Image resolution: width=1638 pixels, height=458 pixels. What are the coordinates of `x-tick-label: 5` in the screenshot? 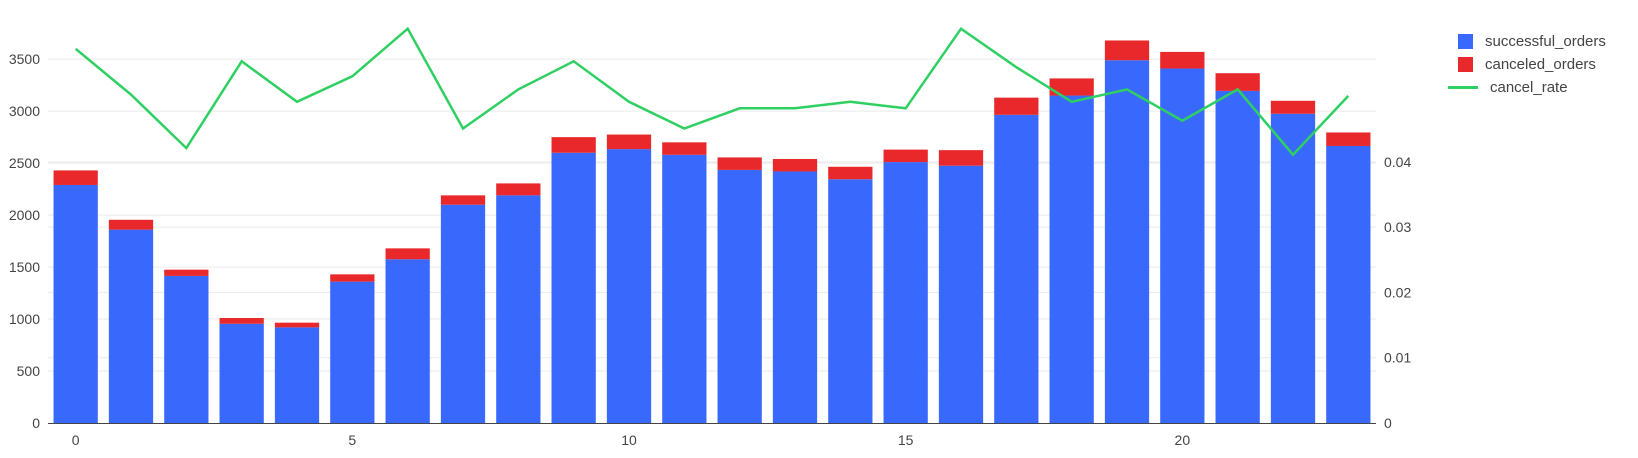 It's located at (352, 440).